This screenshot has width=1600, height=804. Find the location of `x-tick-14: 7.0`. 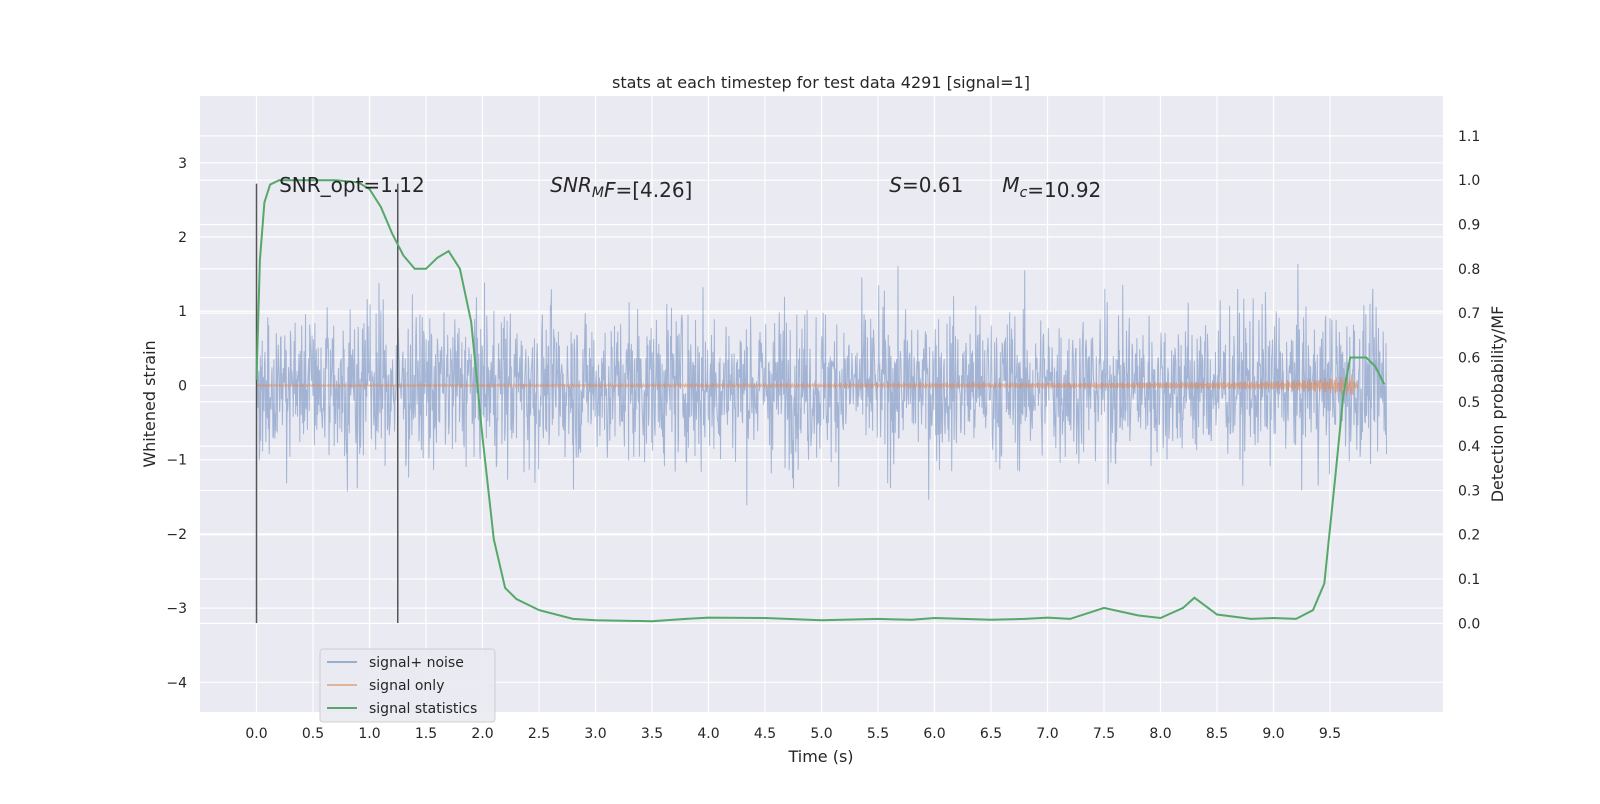

x-tick-14: 7.0 is located at coordinates (1047, 734).